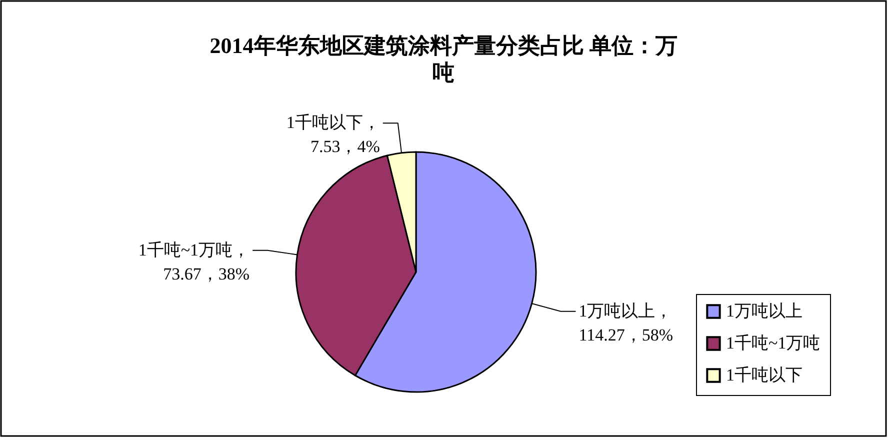 The height and width of the screenshot is (440, 890). Describe the element at coordinates (444, 59) in the screenshot. I see `chart-title: 2014年华东地区建筑涂料产量分类占比 单位：万吨` at that location.